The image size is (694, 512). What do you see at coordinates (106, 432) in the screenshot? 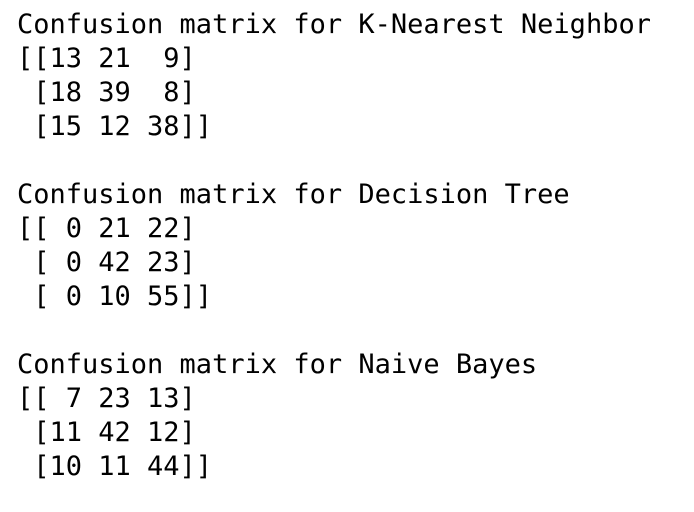
I see `matrix-row: [11 42 12]` at bounding box center [106, 432].